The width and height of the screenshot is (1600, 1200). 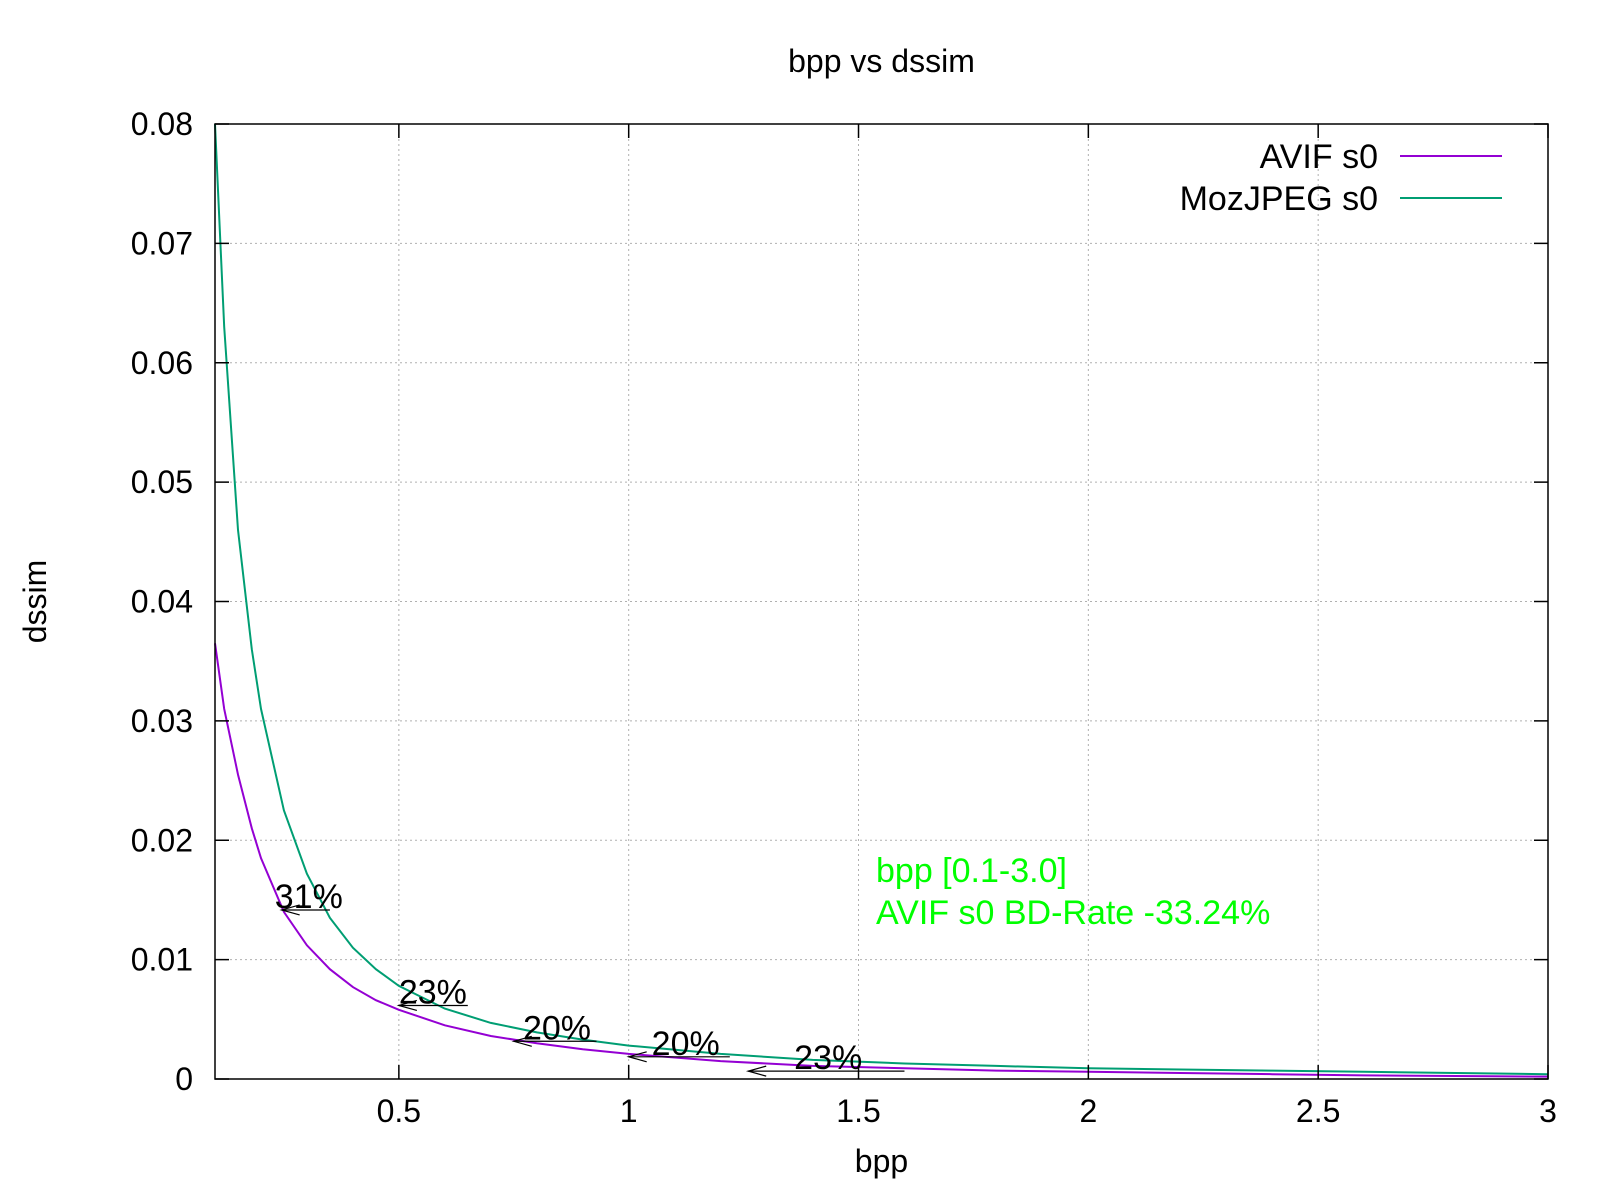 I want to click on x-tick-label: 0.5, so click(x=399, y=1111).